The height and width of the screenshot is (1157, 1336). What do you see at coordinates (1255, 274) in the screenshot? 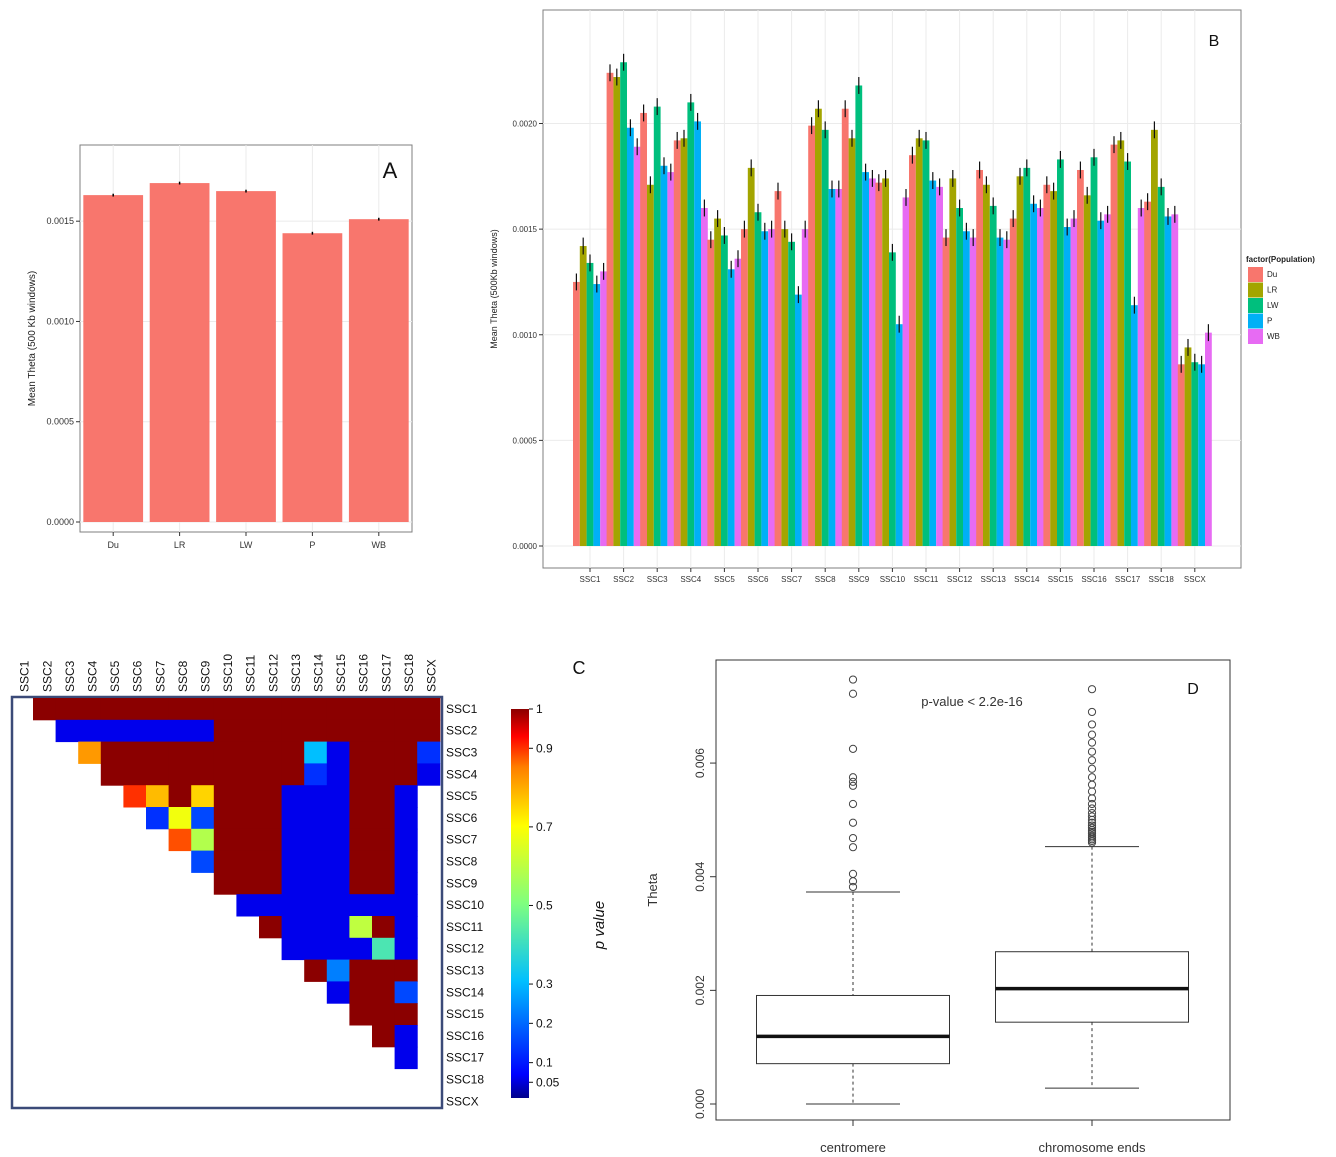
I see `panel-b-legend-swatch-Du` at bounding box center [1255, 274].